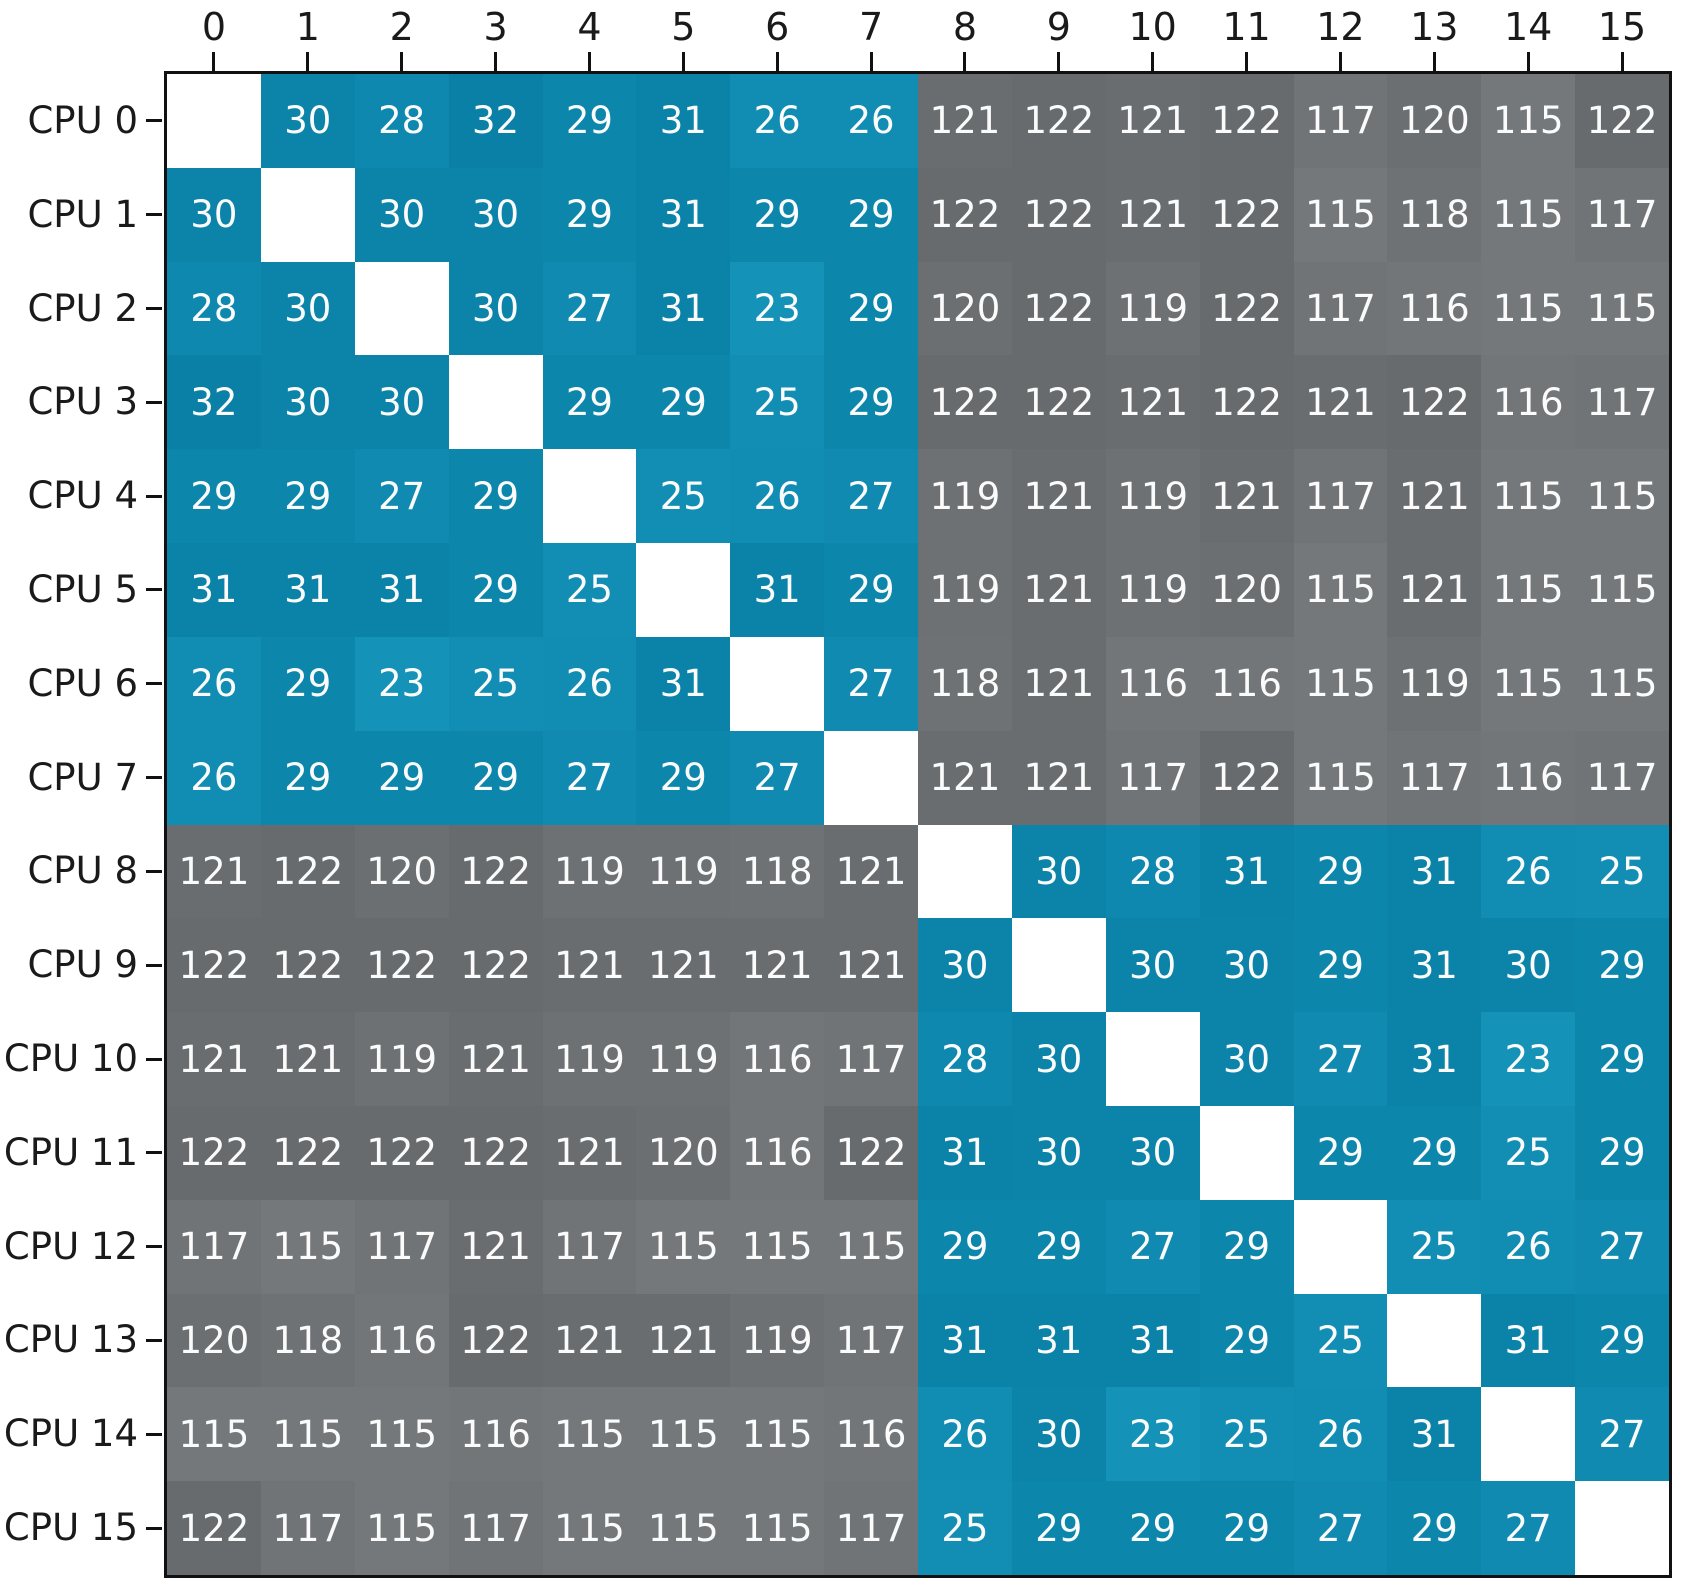 The height and width of the screenshot is (1590, 1682). I want to click on heatmap-cell-r3c8: 122, so click(965, 402).